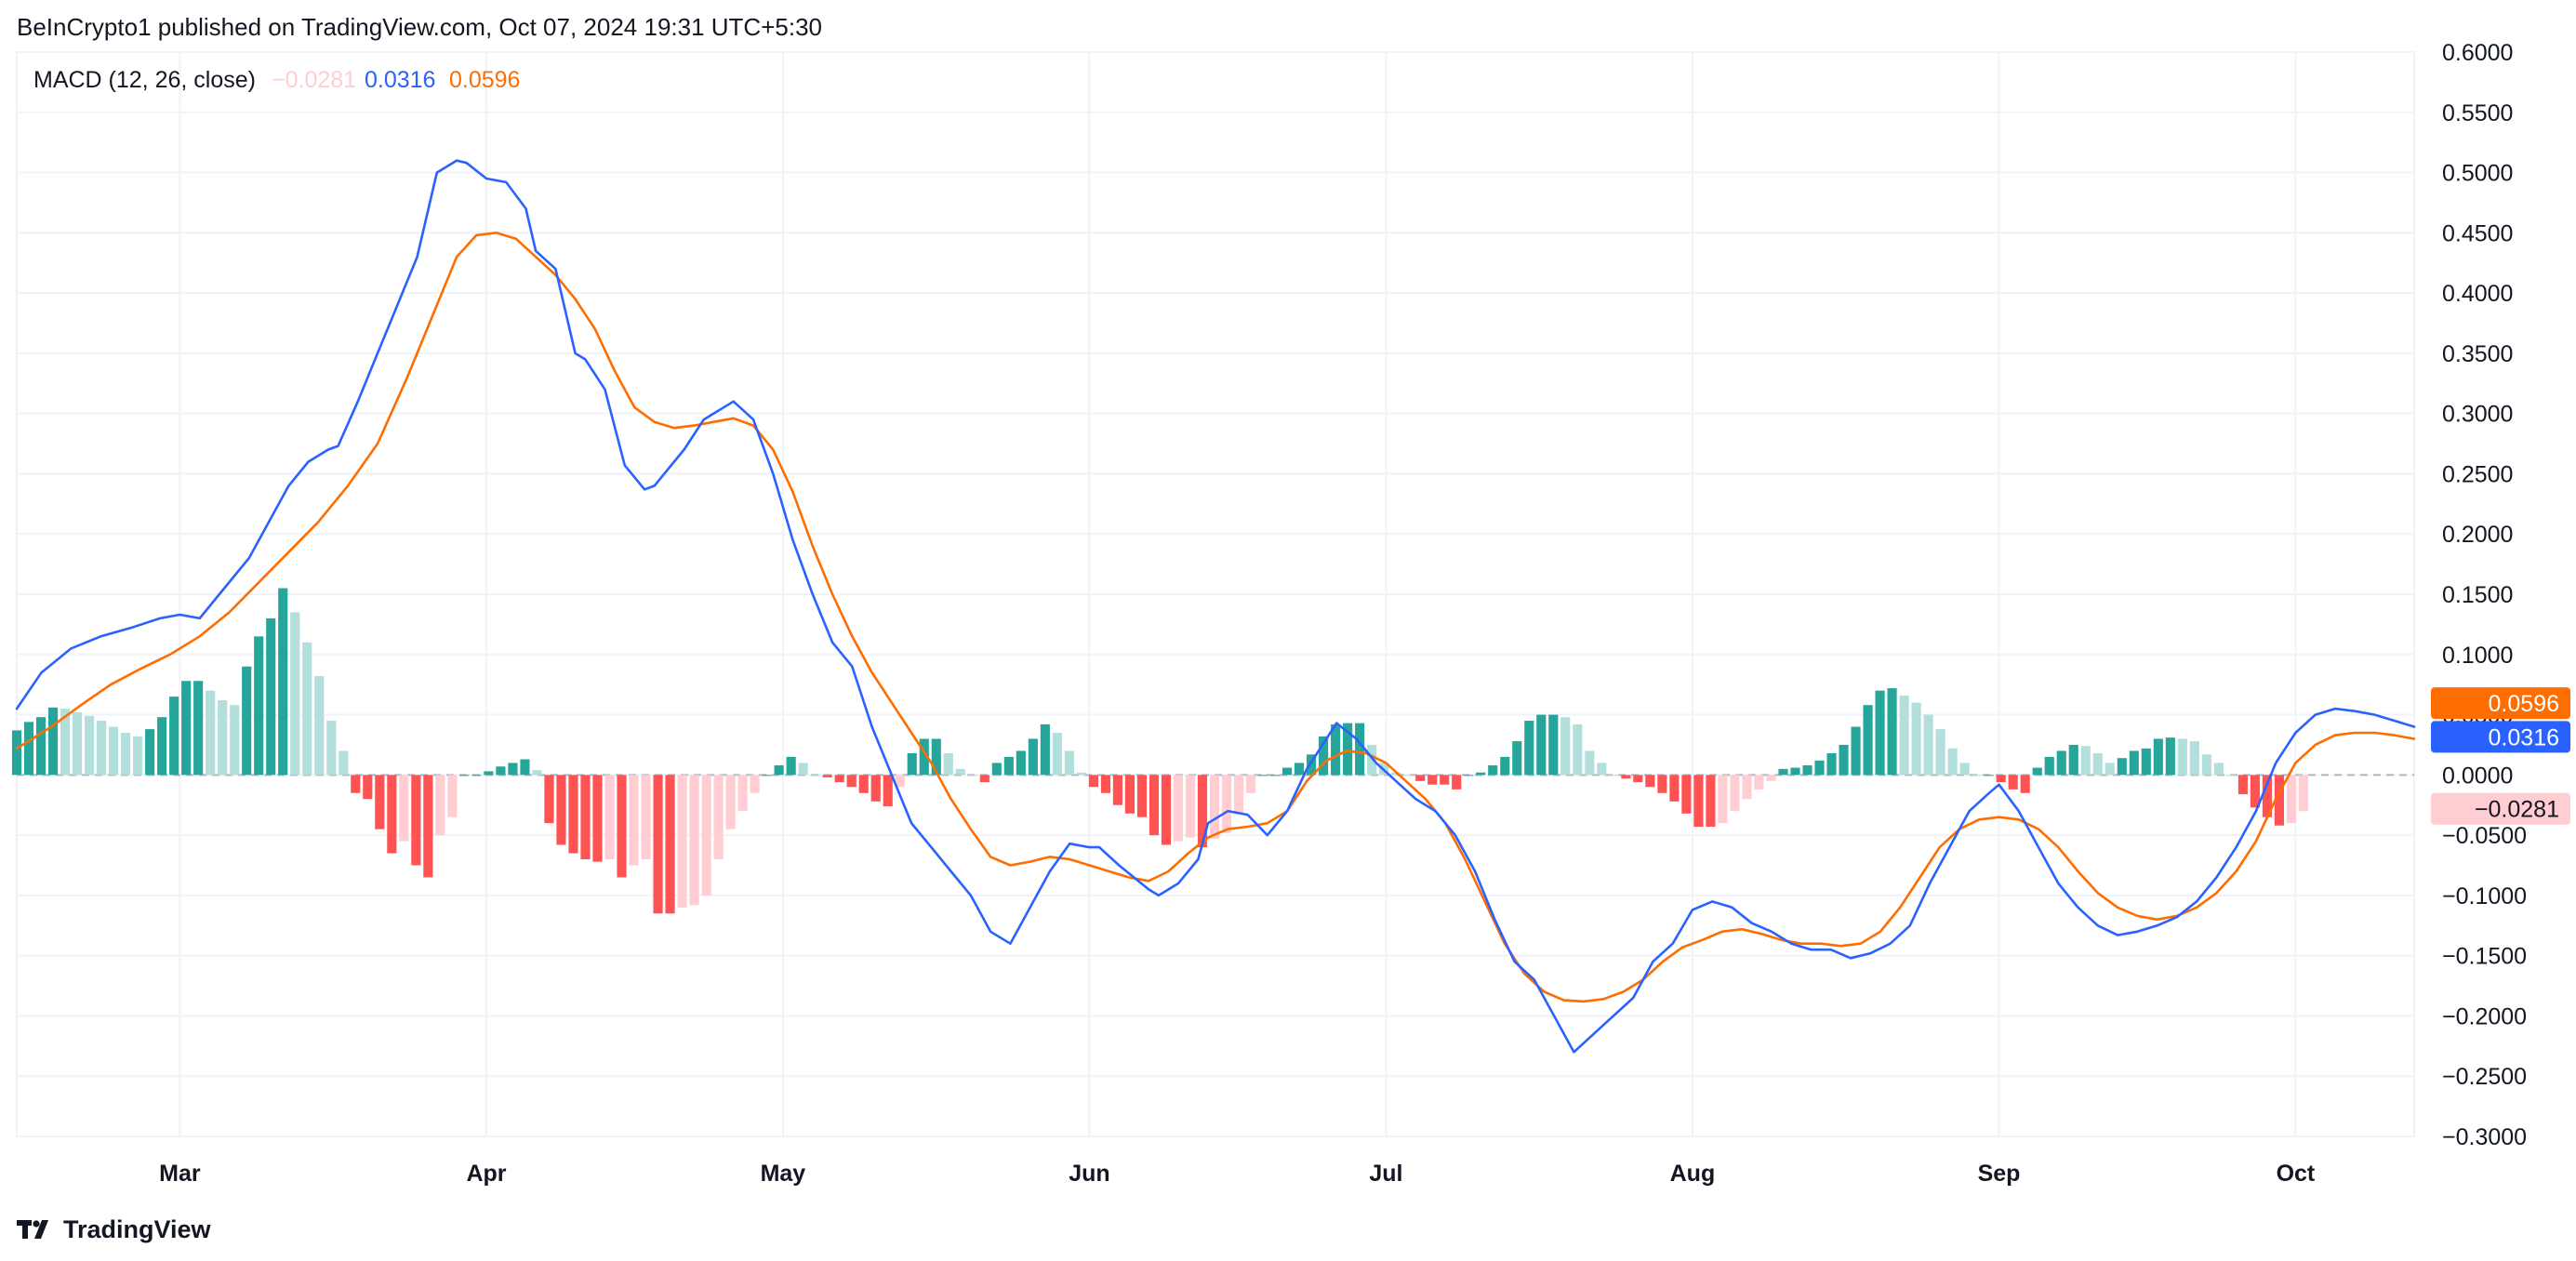 This screenshot has height=1261, width=2576. Describe the element at coordinates (2477, 415) in the screenshot. I see `y-tick-label: 0.3000` at that location.